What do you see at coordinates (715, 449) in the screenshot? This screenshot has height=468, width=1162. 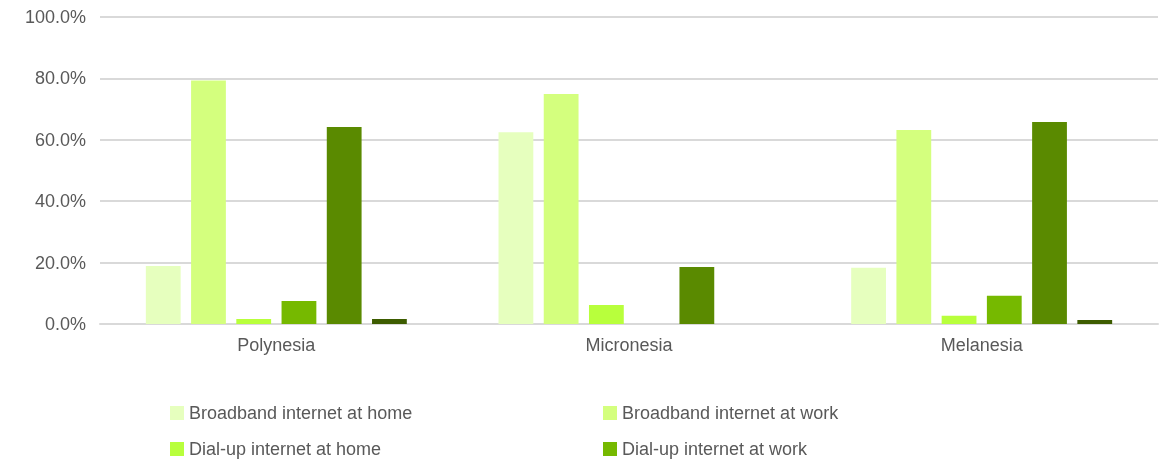 I see `legend-label: Dial-up internet at work` at bounding box center [715, 449].